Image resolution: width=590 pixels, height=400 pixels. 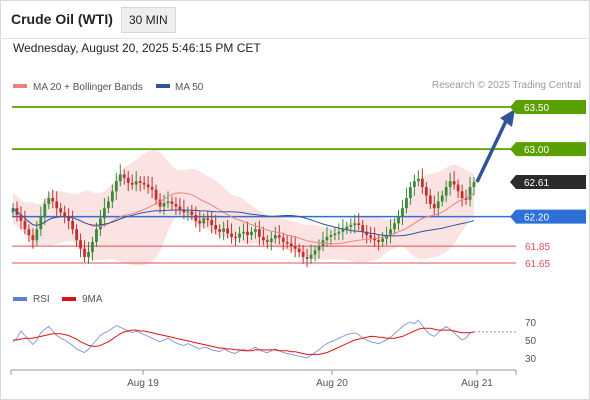 What do you see at coordinates (243, 222) in the screenshot?
I see `ma50-line` at bounding box center [243, 222].